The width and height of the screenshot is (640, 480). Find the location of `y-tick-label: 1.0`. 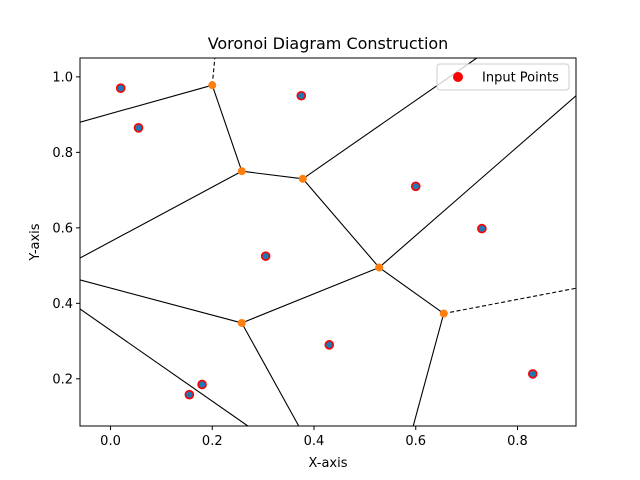

y-tick-label: 1.0 is located at coordinates (62, 77).